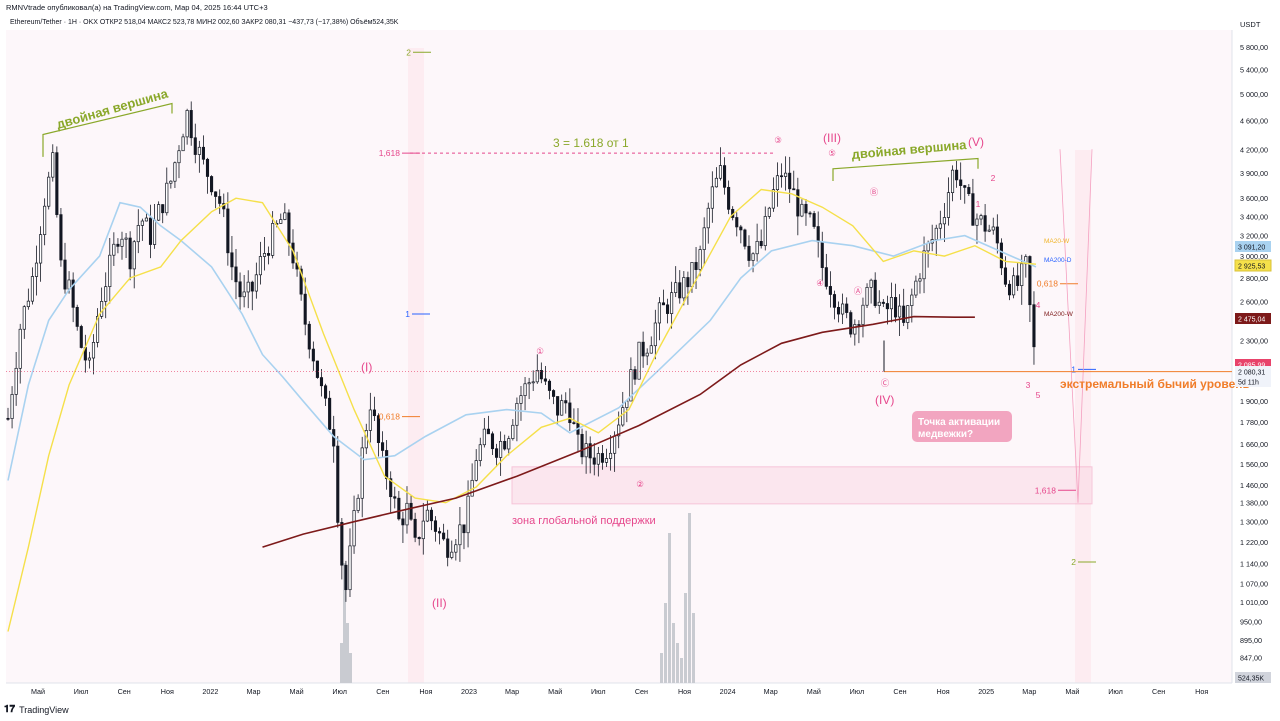 Image resolution: width=1280 pixels, height=721 pixels. What do you see at coordinates (1028, 385) in the screenshot?
I see `wave-label: 3` at bounding box center [1028, 385].